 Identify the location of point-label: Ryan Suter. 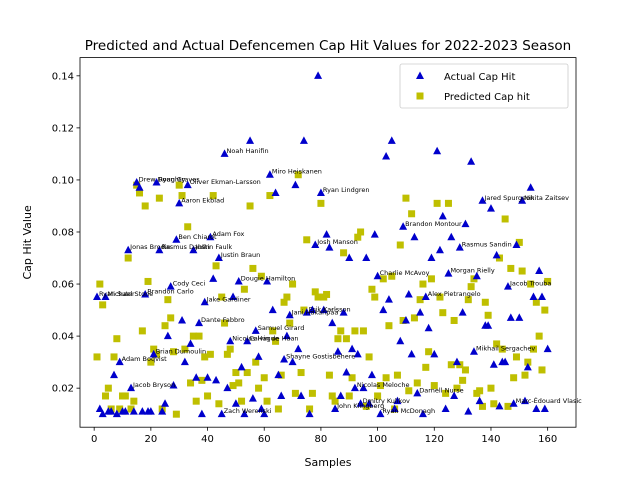
(117, 294).